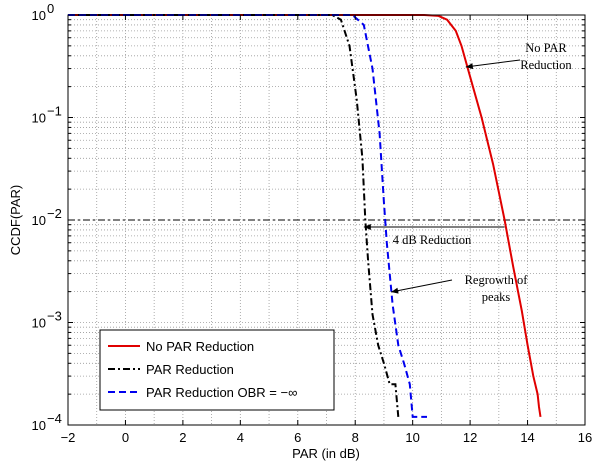 This screenshot has height=468, width=613. I want to click on annotation-no-par-reduction: Reduction, so click(546, 65).